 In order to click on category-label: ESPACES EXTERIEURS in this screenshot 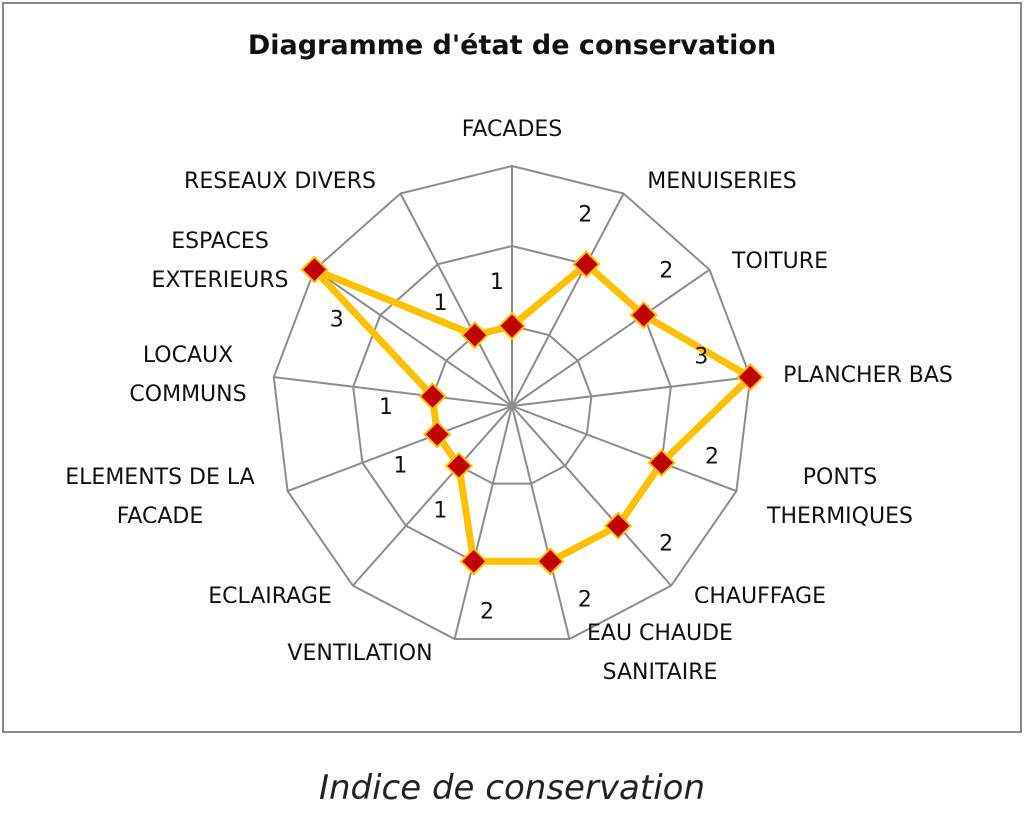, I will do `click(220, 261)`.